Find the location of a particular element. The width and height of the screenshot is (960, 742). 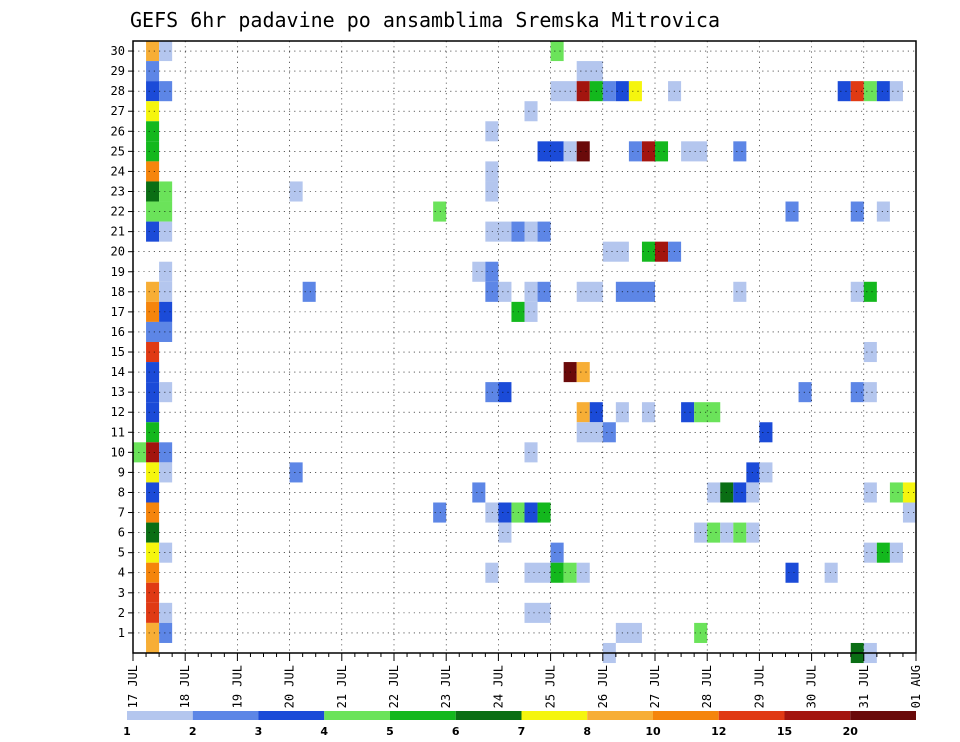

legend-label: 5 is located at coordinates (390, 731).